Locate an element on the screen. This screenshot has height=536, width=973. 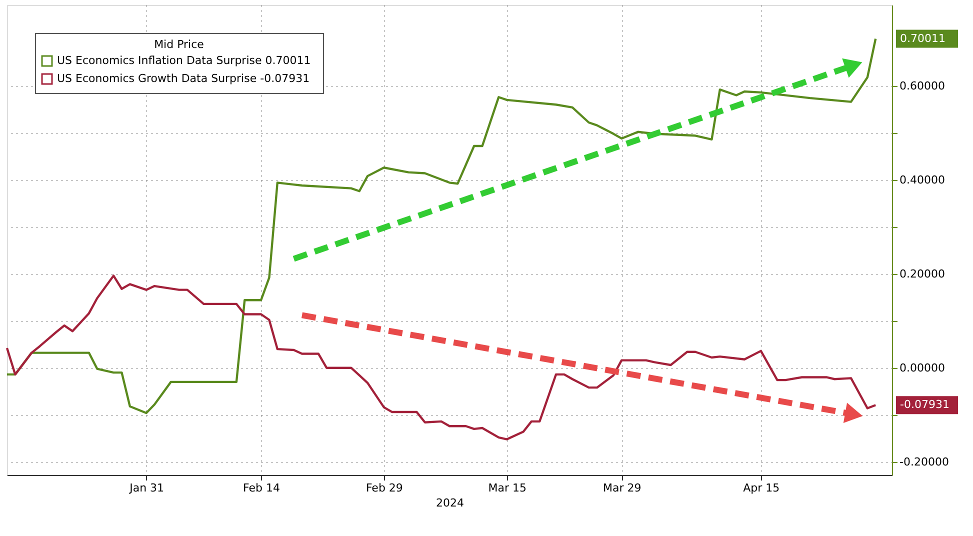
y-tick-label: 0.60000 is located at coordinates (922, 85).